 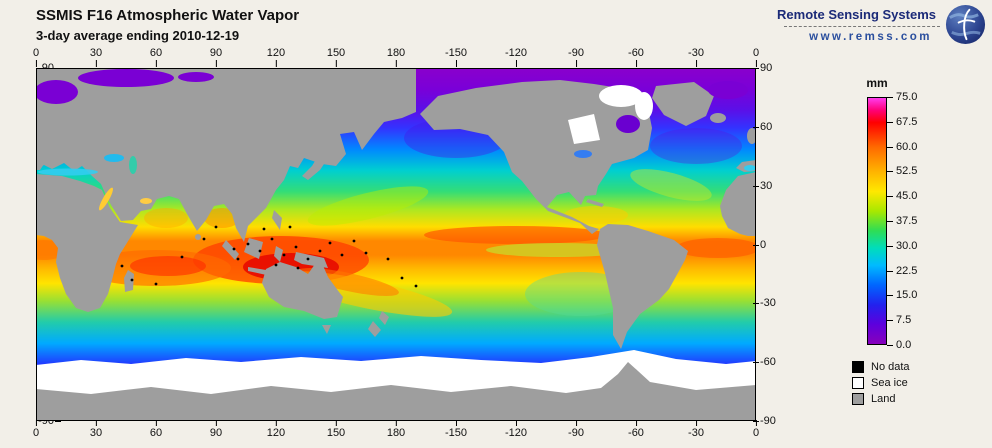 I want to click on lat-tick-label: -60, so click(x=768, y=362).